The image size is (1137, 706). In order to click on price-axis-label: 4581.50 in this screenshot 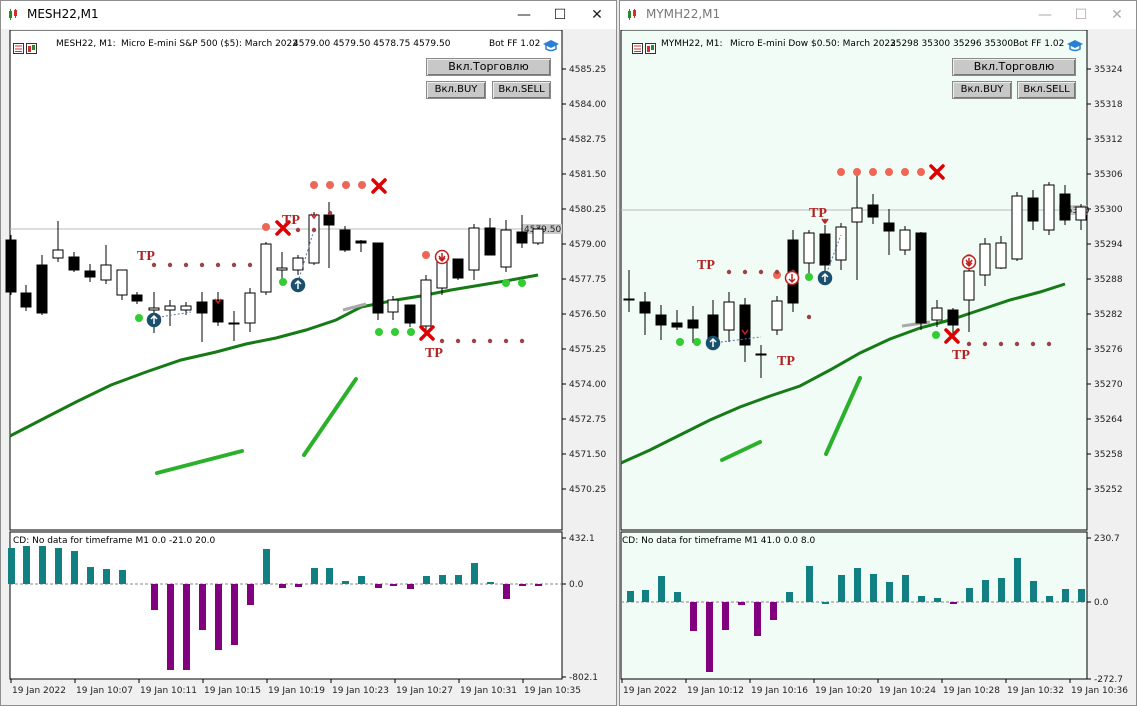, I will do `click(587, 175)`.